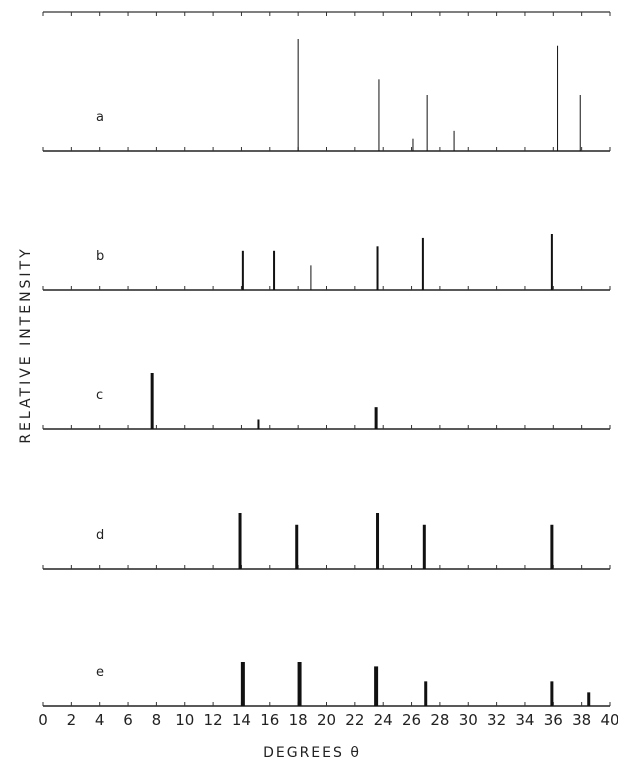  I want to click on x-tick-label: 34, so click(524, 720).